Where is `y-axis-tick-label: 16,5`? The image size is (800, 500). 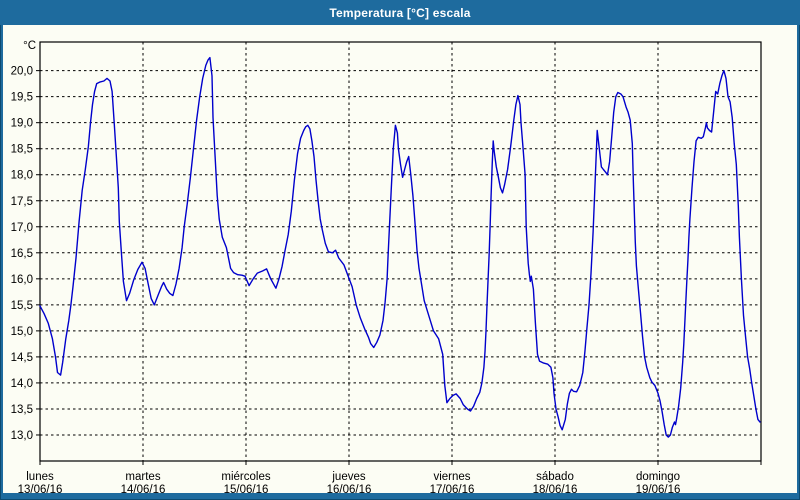
y-axis-tick-label: 16,5 is located at coordinates (22, 254).